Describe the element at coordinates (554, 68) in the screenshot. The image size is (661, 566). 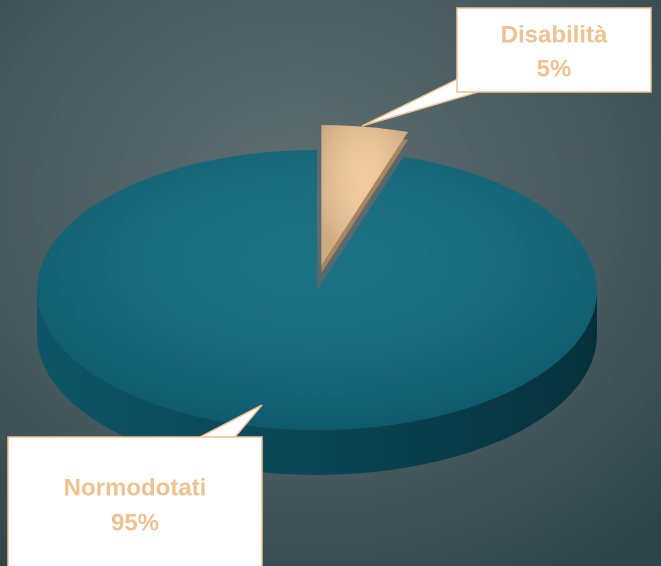
I see `label-value: 5%` at that location.